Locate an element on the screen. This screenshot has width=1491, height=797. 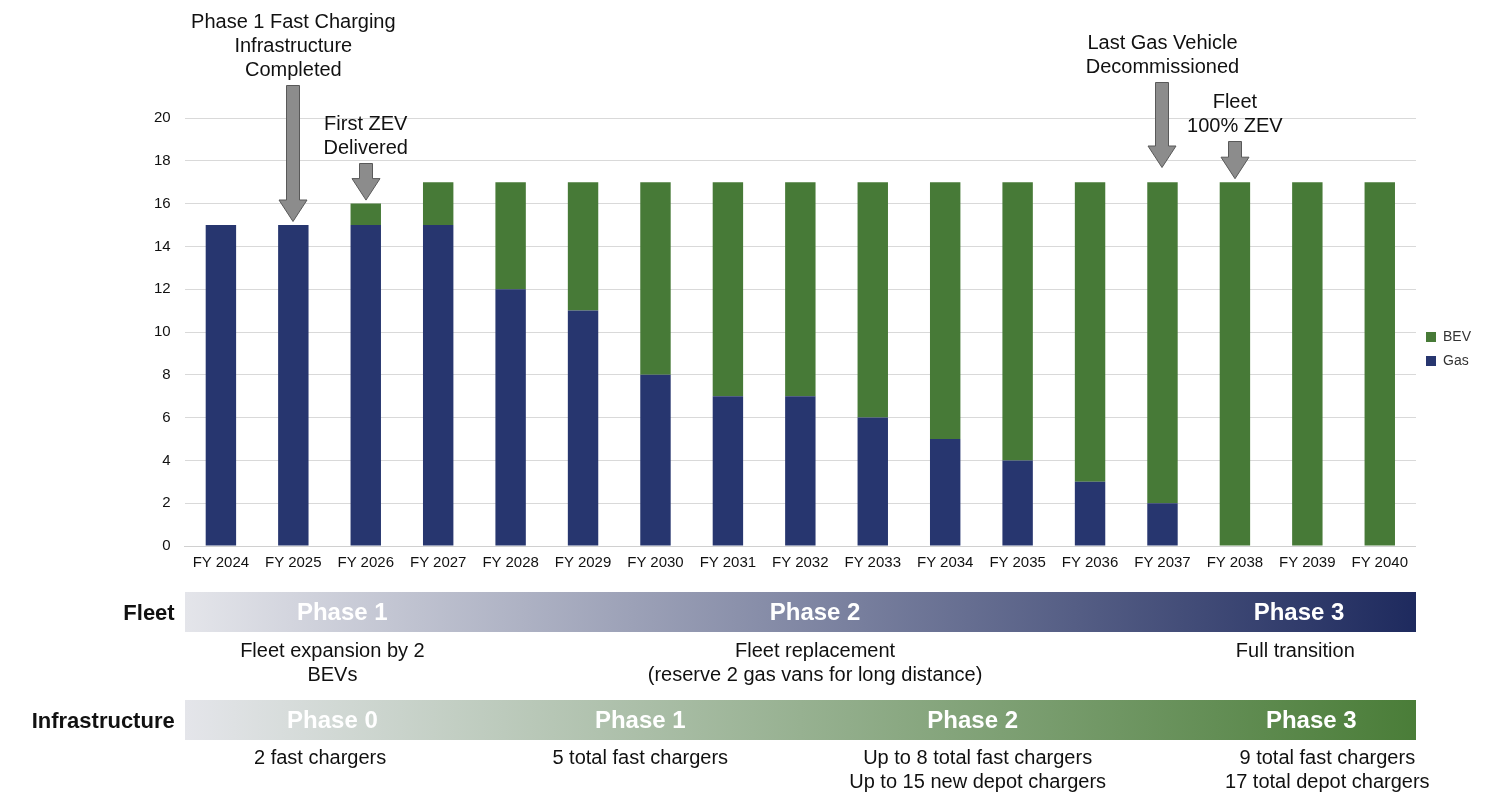
y-tick-label: 18 is located at coordinates (162, 159).